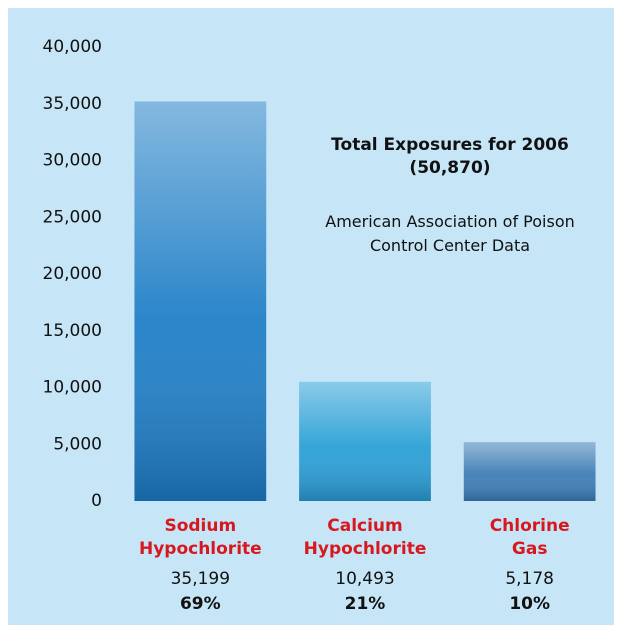 This screenshot has width=626, height=633. Describe the element at coordinates (200, 537) in the screenshot. I see `x-tick-label: Sodium Hypochlorite` at that location.